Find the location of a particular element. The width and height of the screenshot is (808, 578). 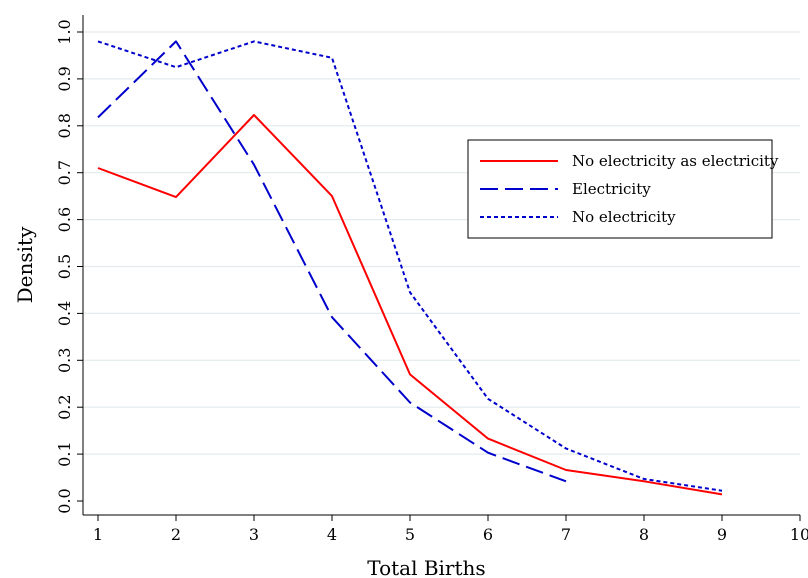

x-tick-label: 6 is located at coordinates (488, 534).